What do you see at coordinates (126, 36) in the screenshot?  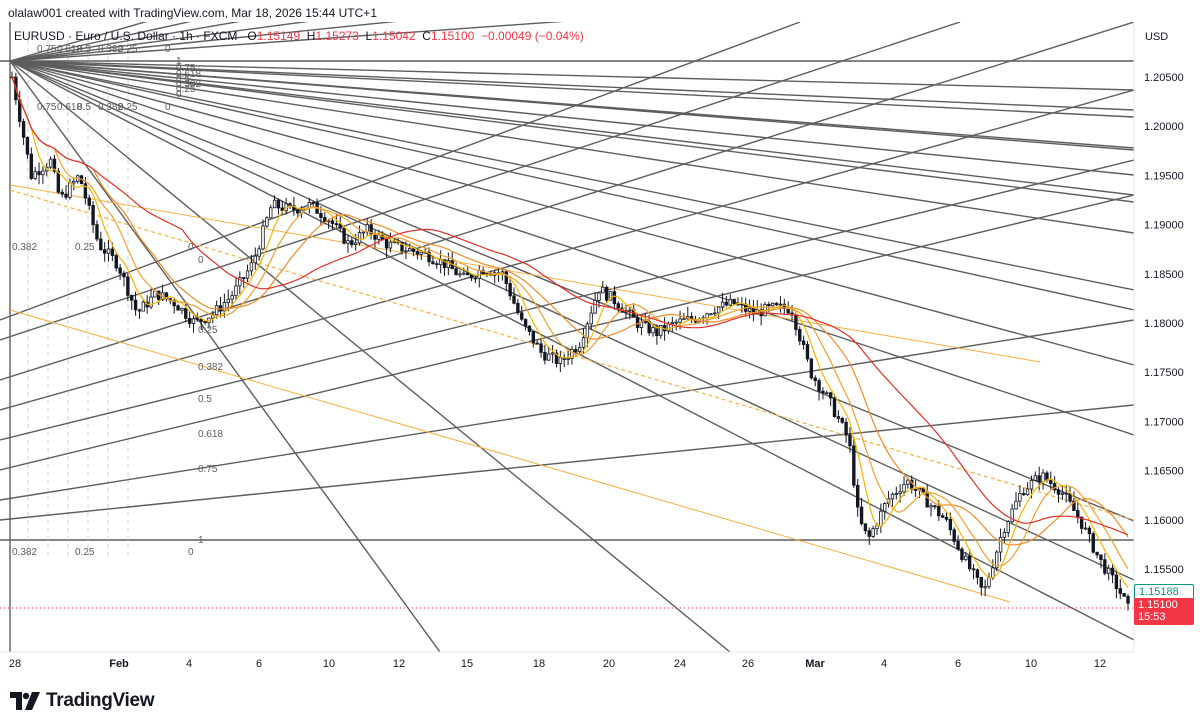 I see `symbol-name: EURUSD · Euro / U.S. Dollar · 1h · FXCM` at bounding box center [126, 36].